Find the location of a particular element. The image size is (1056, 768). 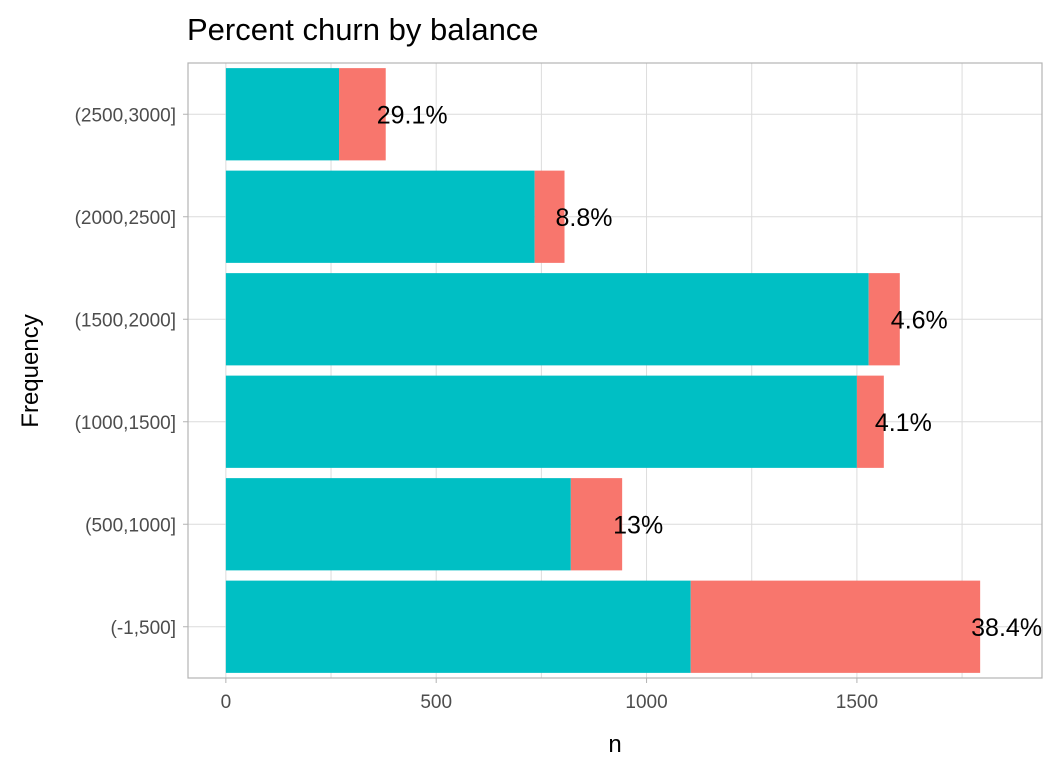

x-tick-label: 1500 is located at coordinates (857, 702).